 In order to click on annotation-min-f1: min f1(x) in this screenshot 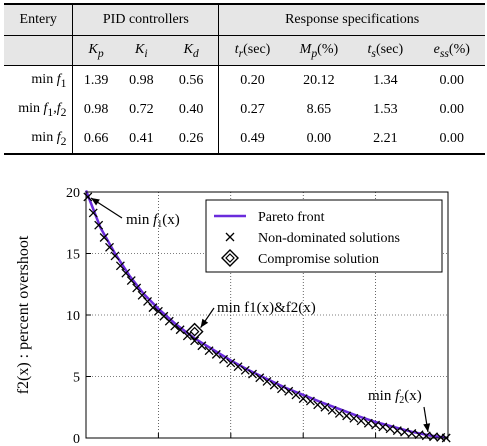, I will do `click(153, 221)`.